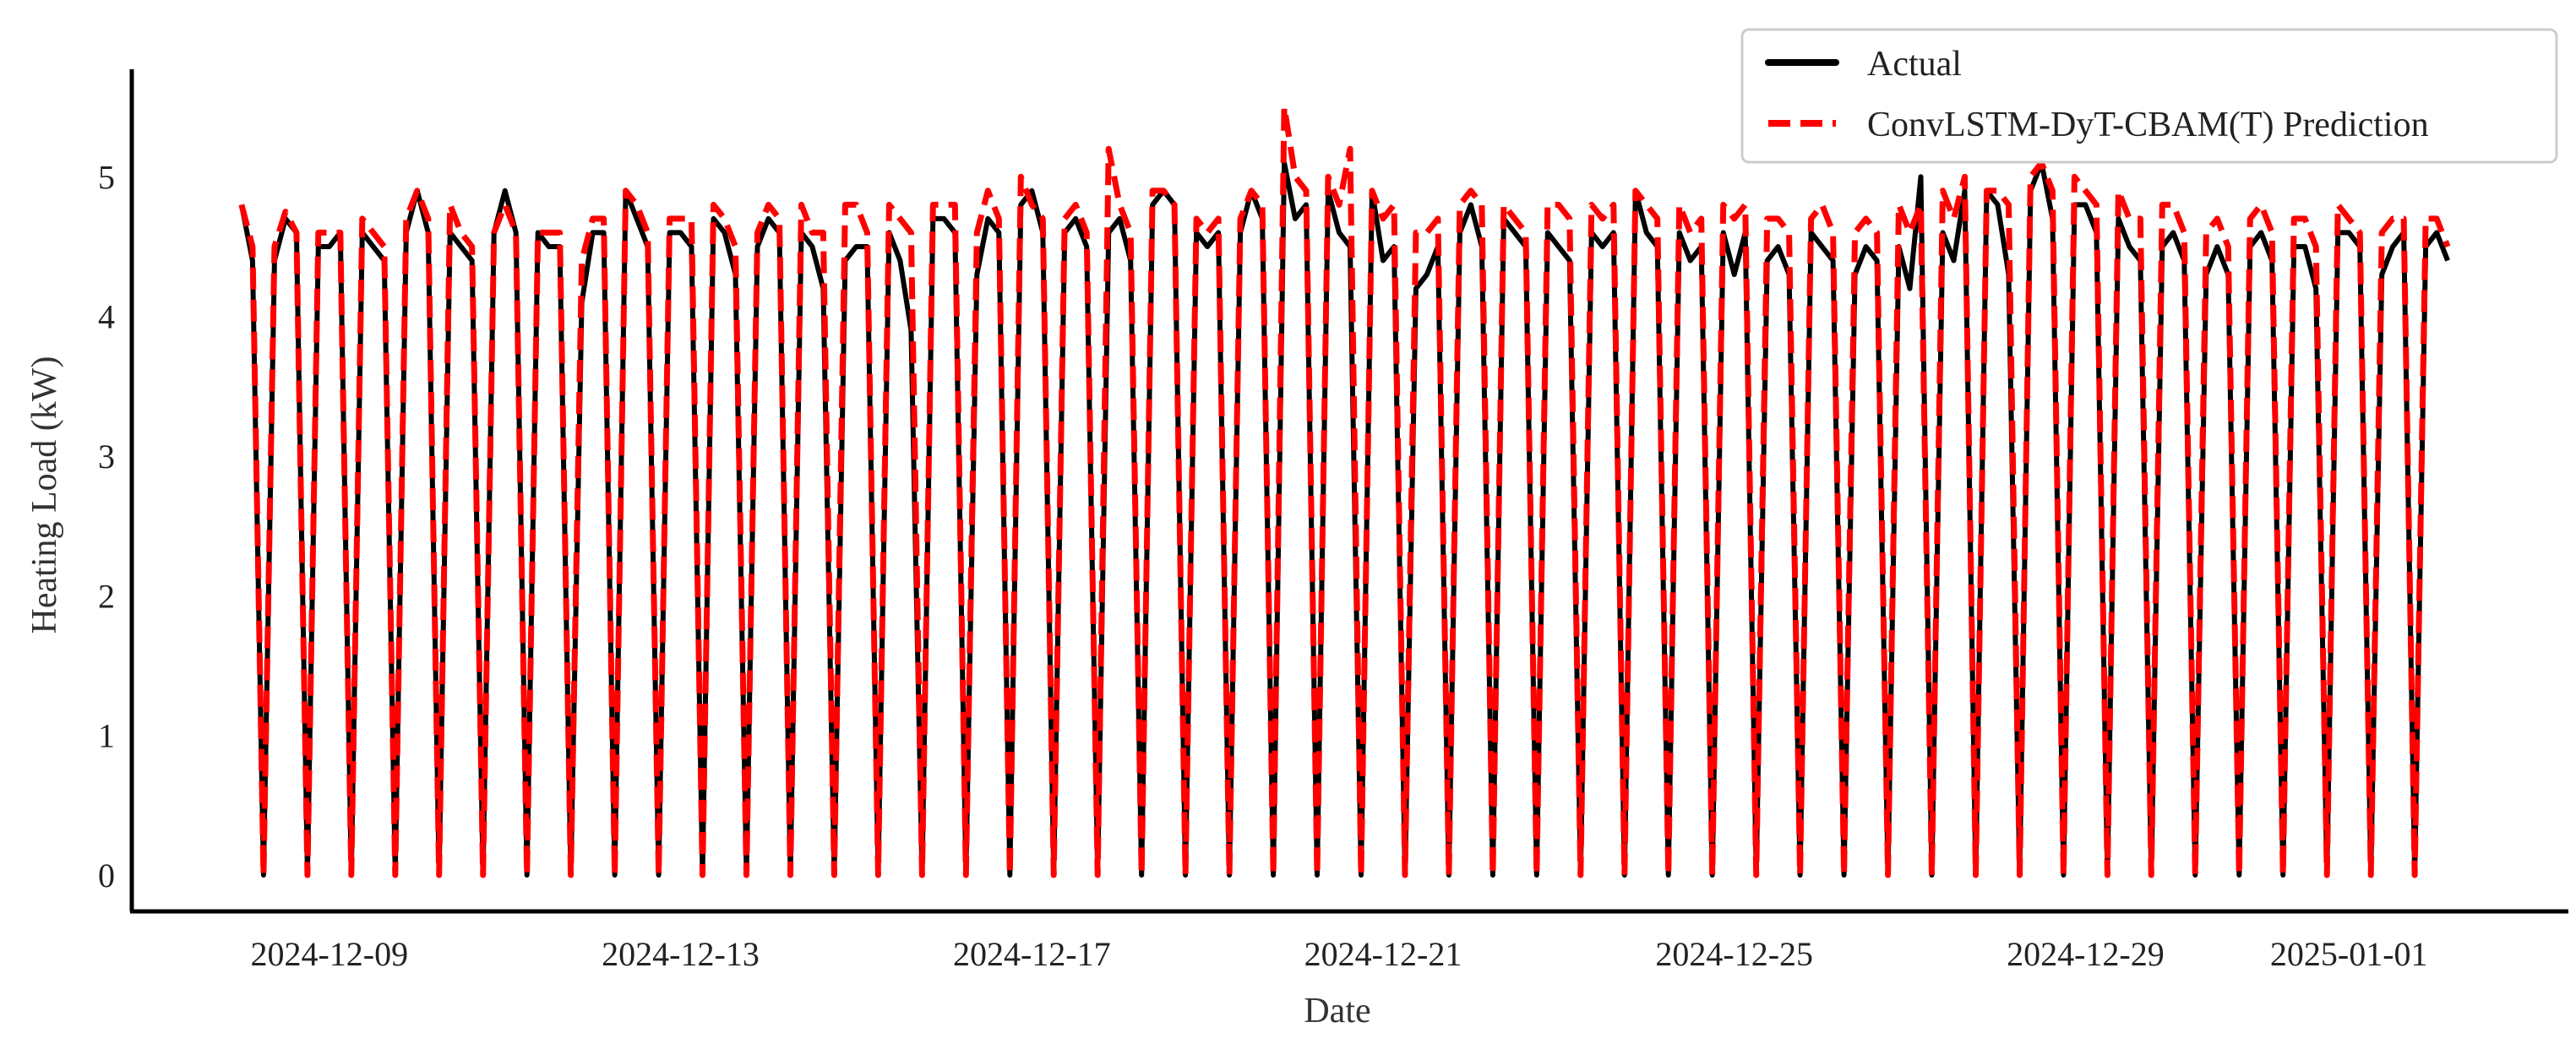  What do you see at coordinates (106, 457) in the screenshot?
I see `y-tick-label: 3` at bounding box center [106, 457].